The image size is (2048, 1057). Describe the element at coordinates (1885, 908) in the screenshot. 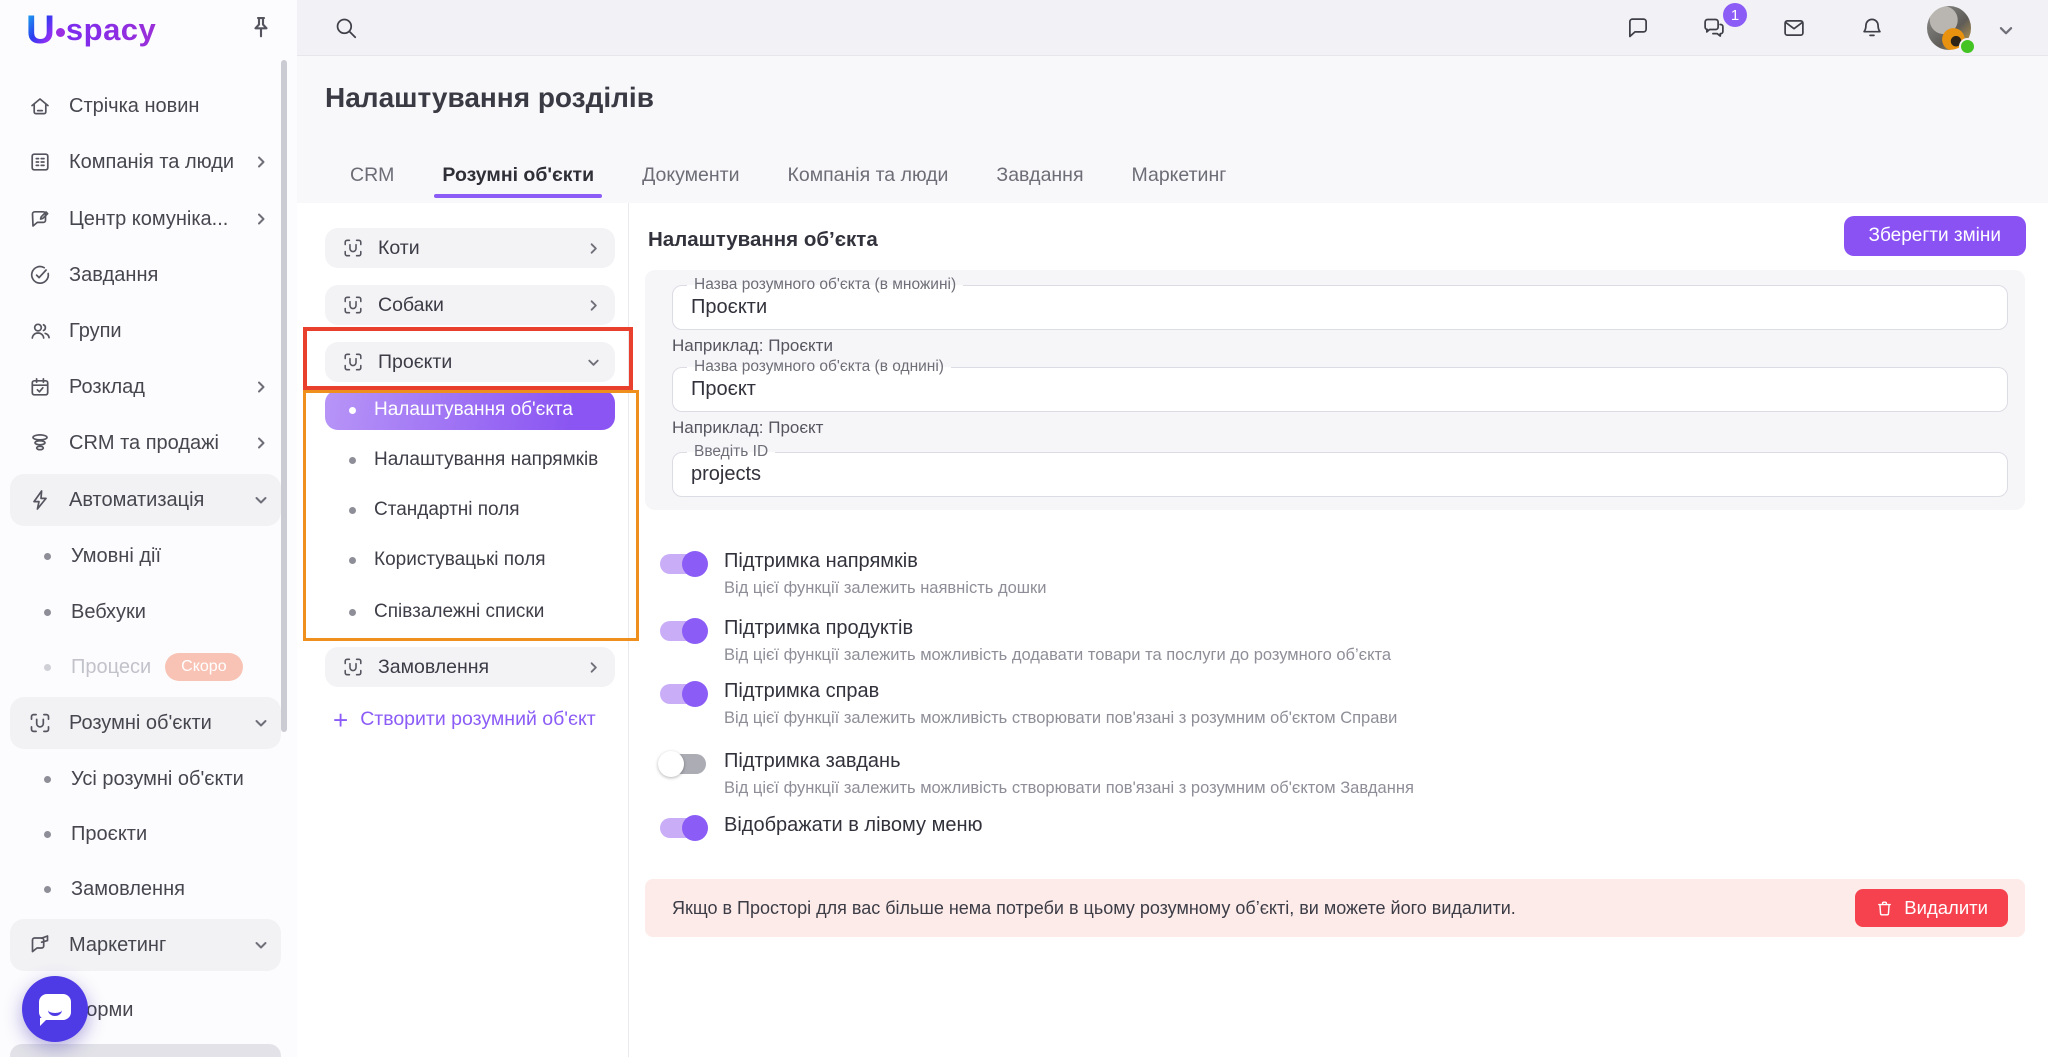

I see `trash-icon` at that location.